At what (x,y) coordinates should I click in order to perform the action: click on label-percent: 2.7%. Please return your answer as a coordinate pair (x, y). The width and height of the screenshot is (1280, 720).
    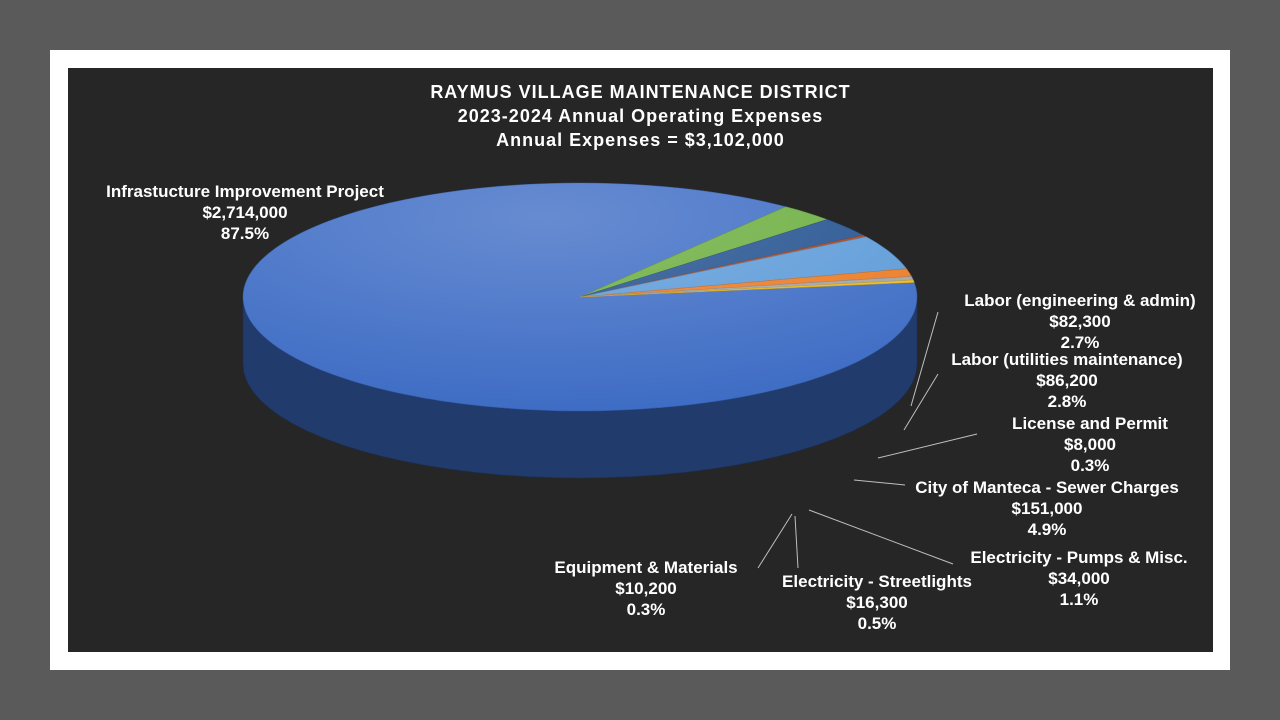
    Looking at the image, I should click on (1080, 342).